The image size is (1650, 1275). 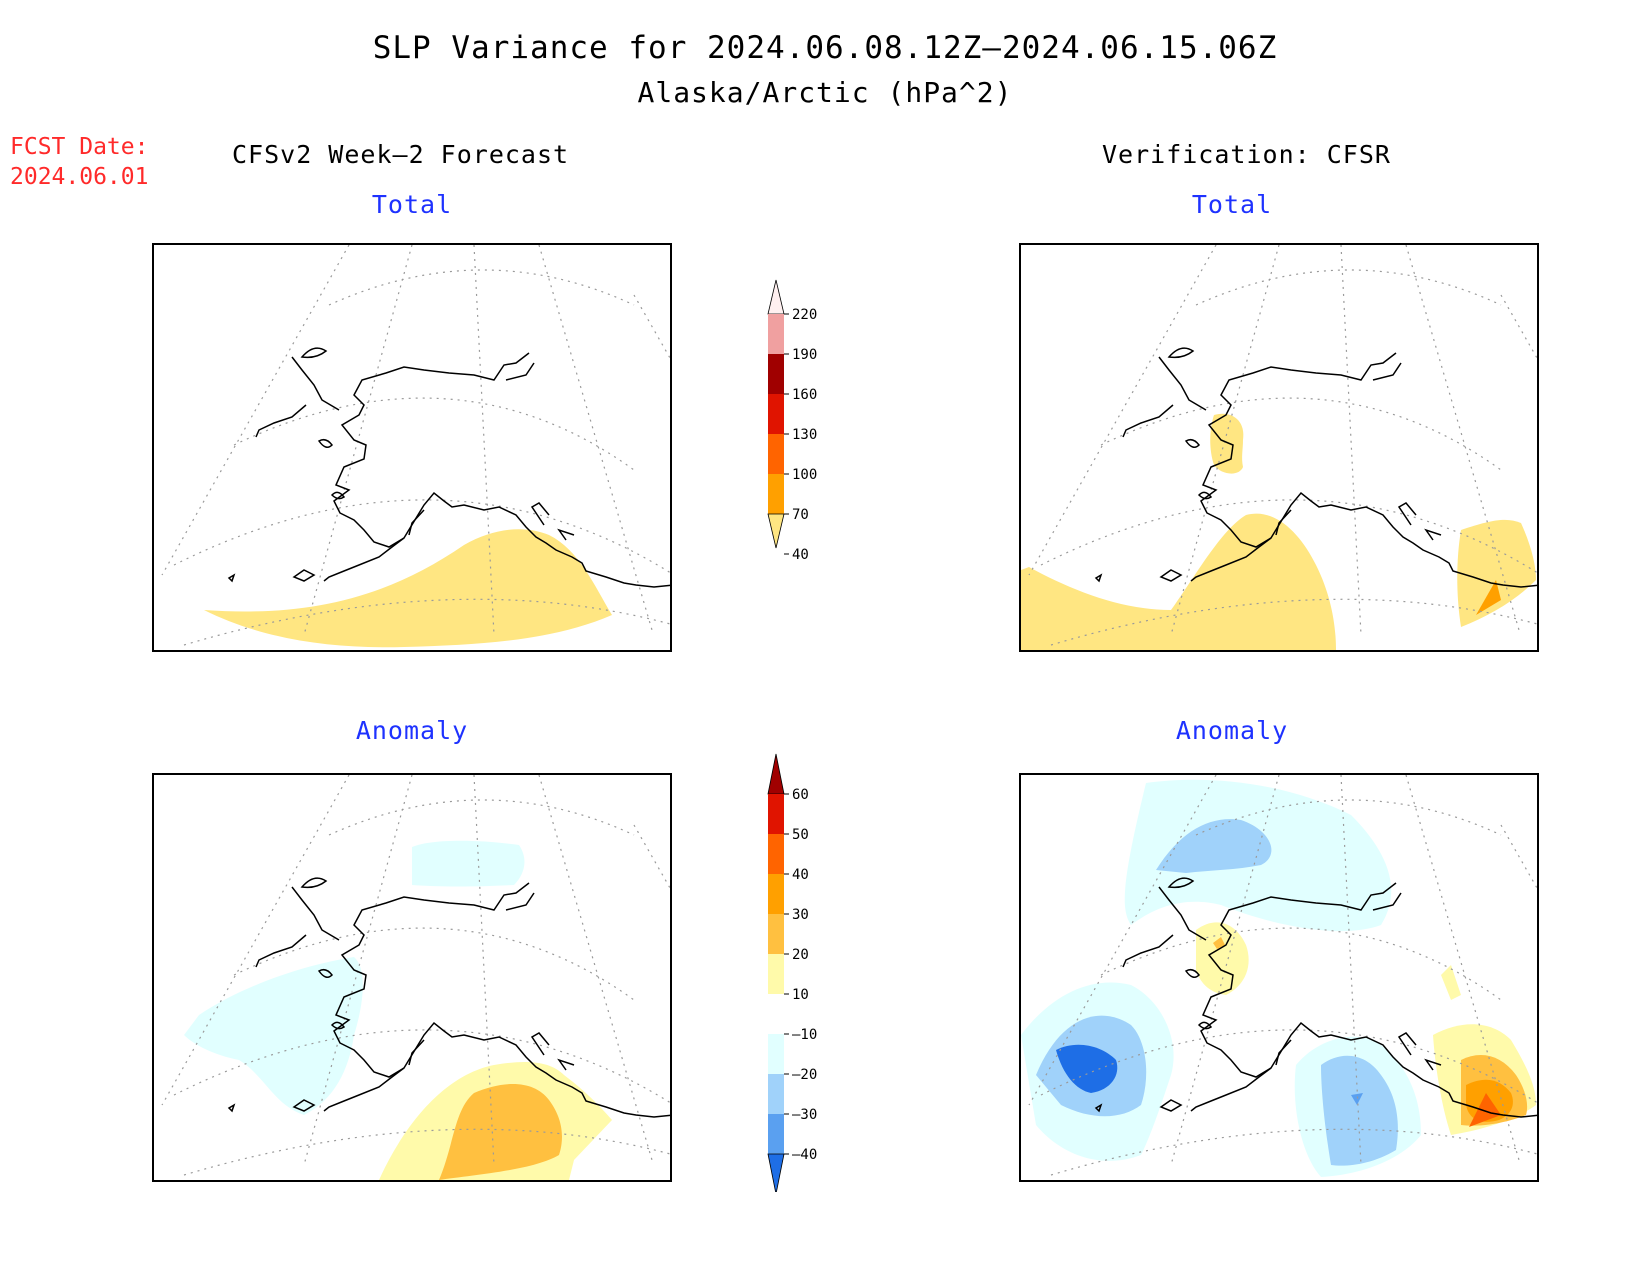 What do you see at coordinates (804, 475) in the screenshot?
I see `colorbar-tick-label: 100` at bounding box center [804, 475].